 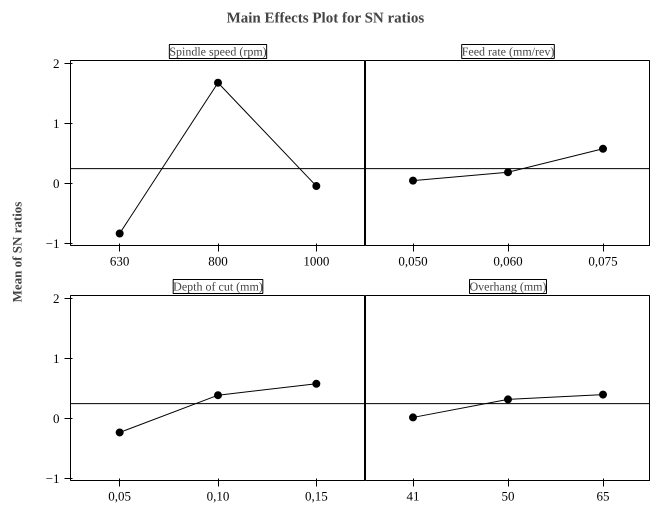 I want to click on x-tick-label: 50, so click(x=508, y=496).